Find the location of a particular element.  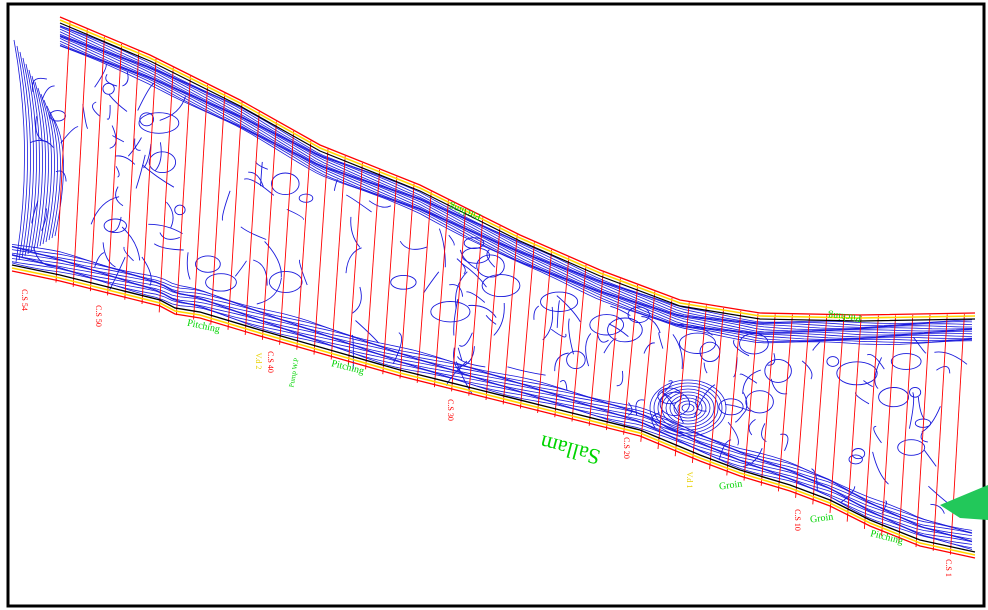

cs10-label: C.S 10 is located at coordinates (797, 520).